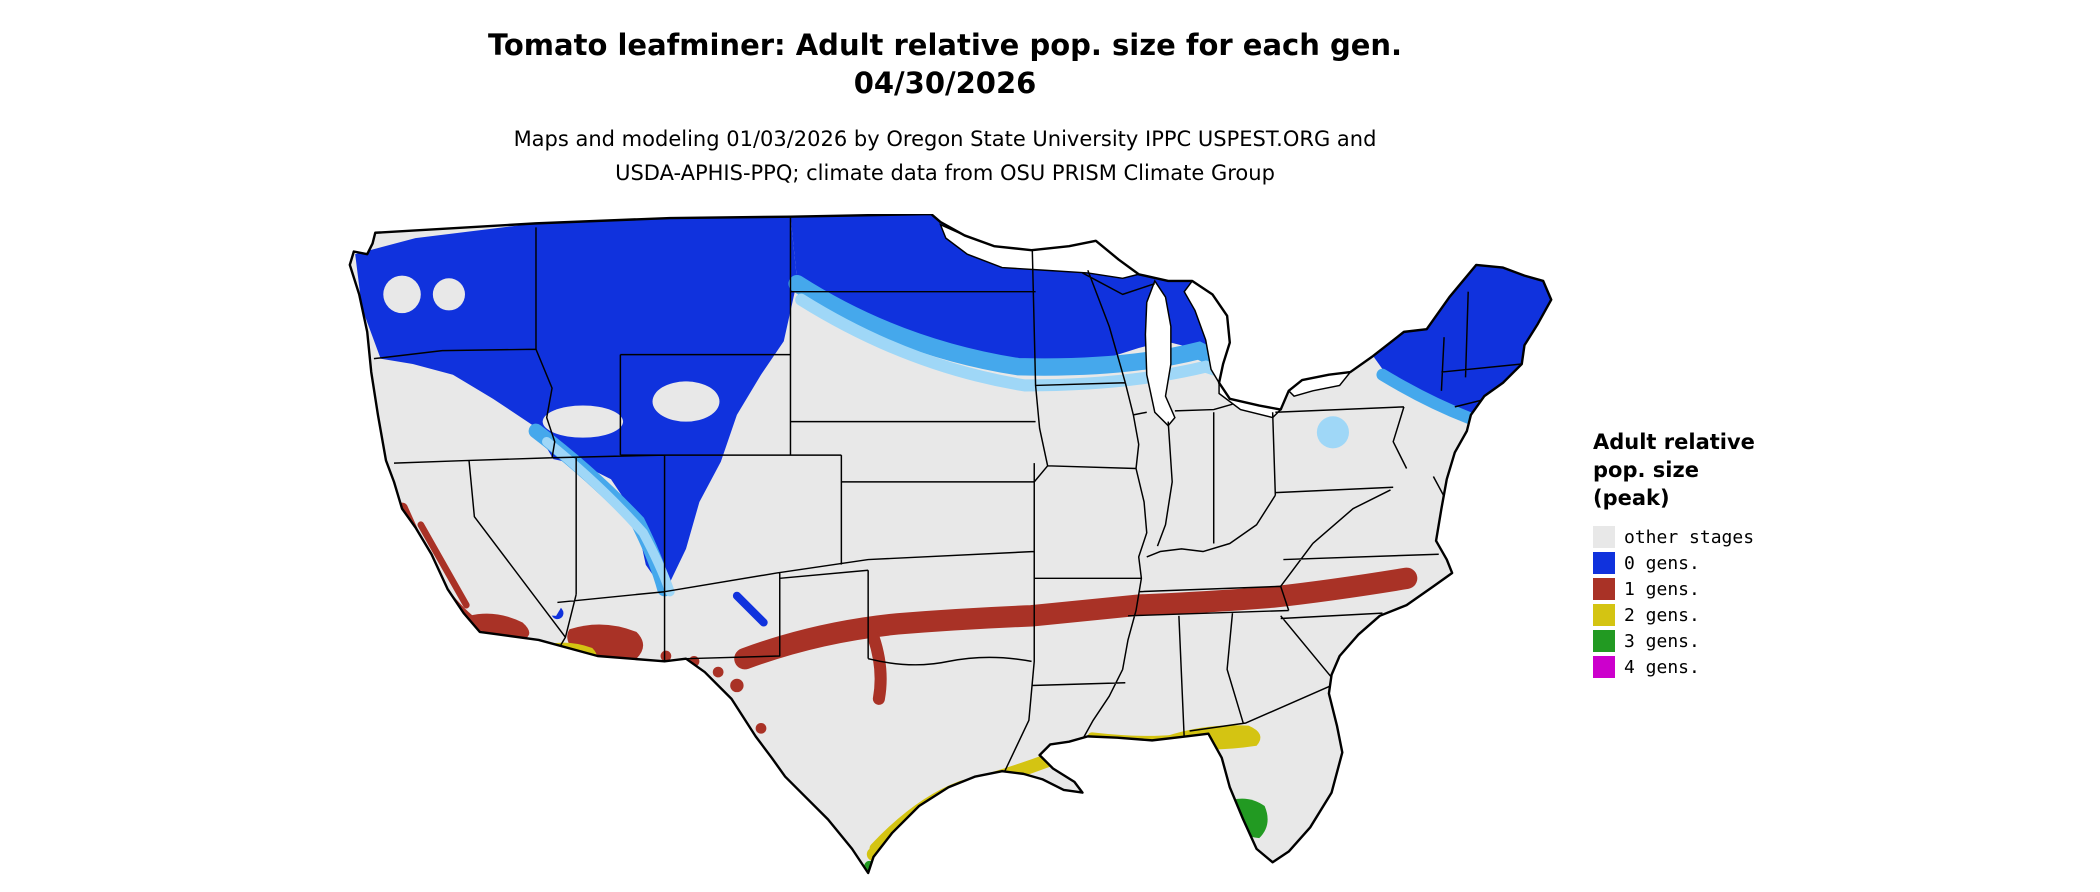 This screenshot has height=892, width=2100. I want to click on patch-other-wyoming-basin, so click(686, 401).